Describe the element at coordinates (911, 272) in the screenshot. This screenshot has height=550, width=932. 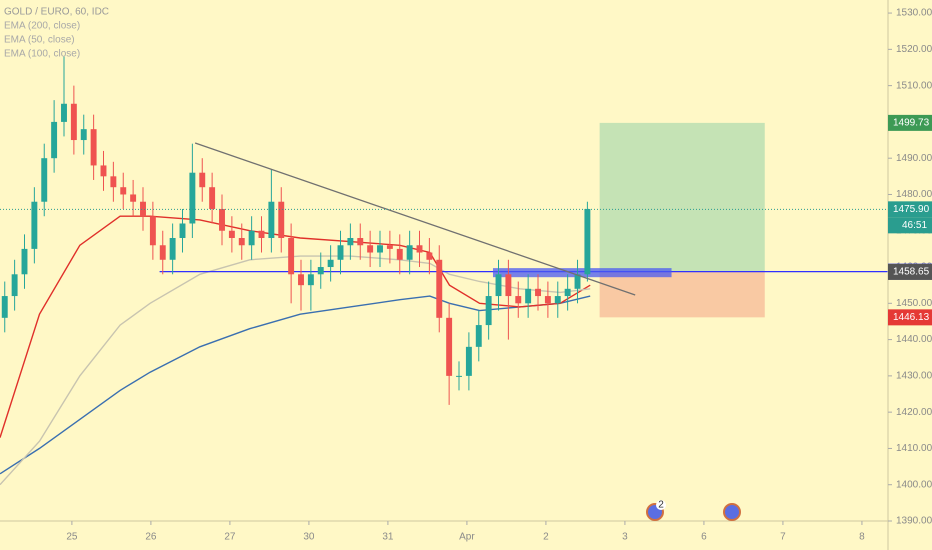
I see `price-label: 1458.65` at that location.